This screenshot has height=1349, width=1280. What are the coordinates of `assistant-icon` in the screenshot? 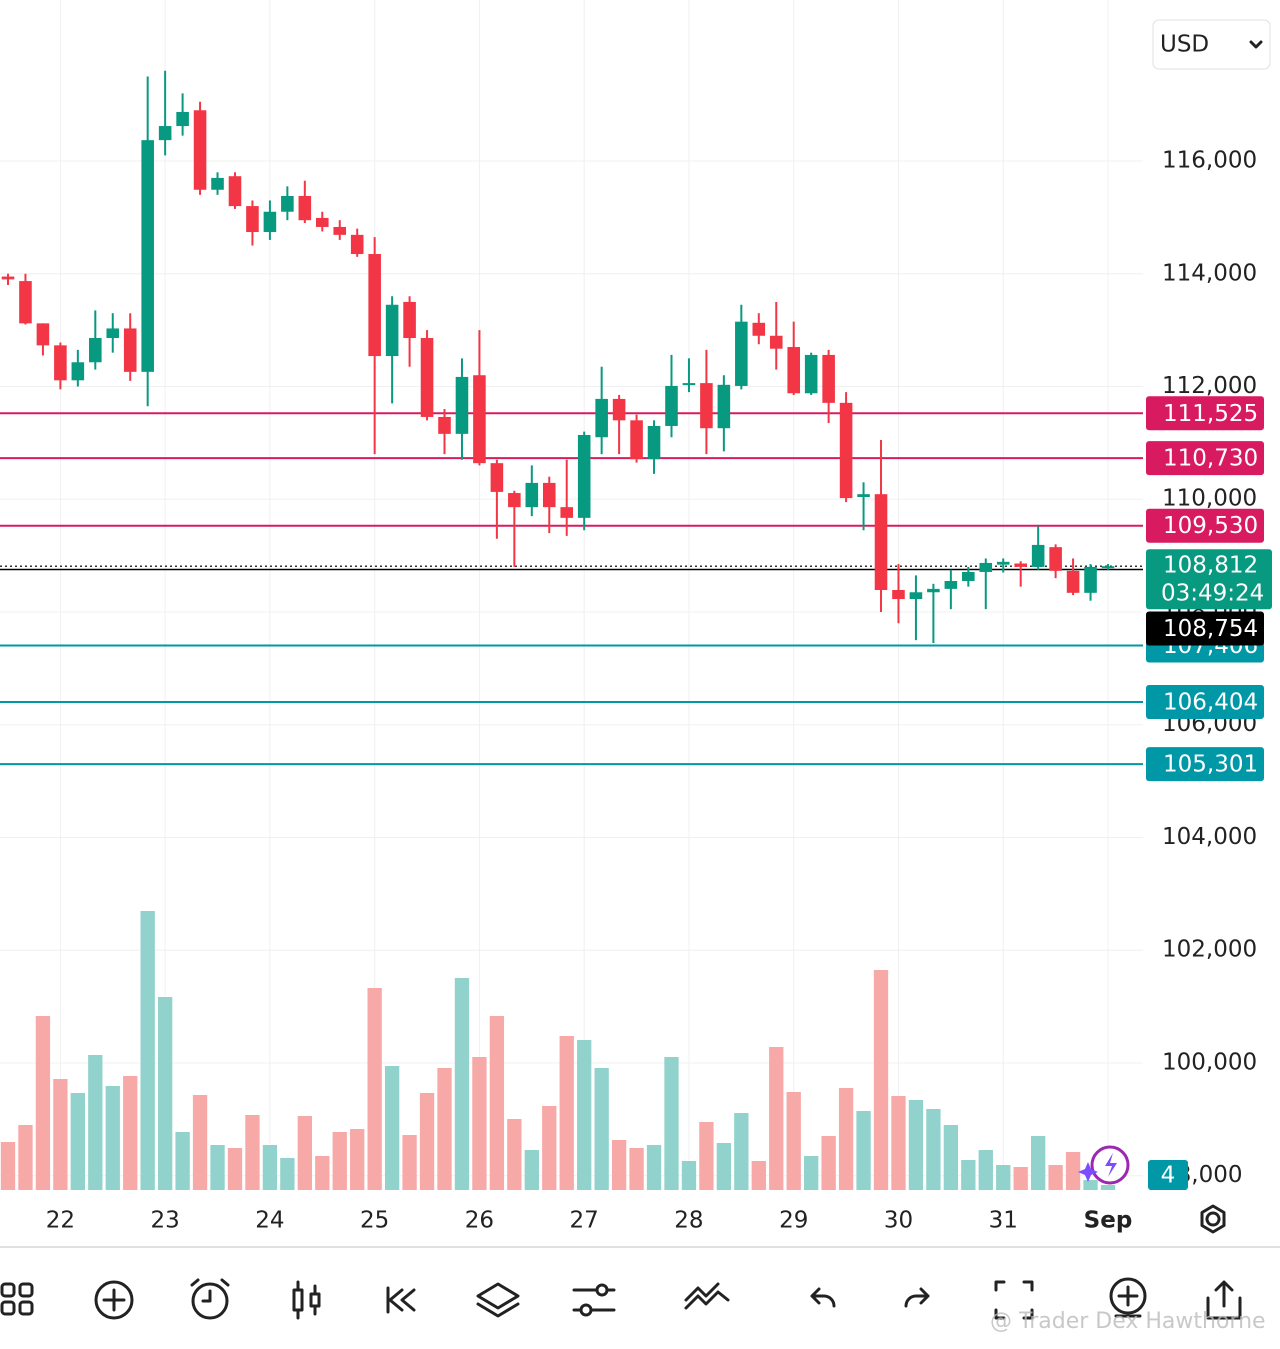 It's located at (1104, 1165).